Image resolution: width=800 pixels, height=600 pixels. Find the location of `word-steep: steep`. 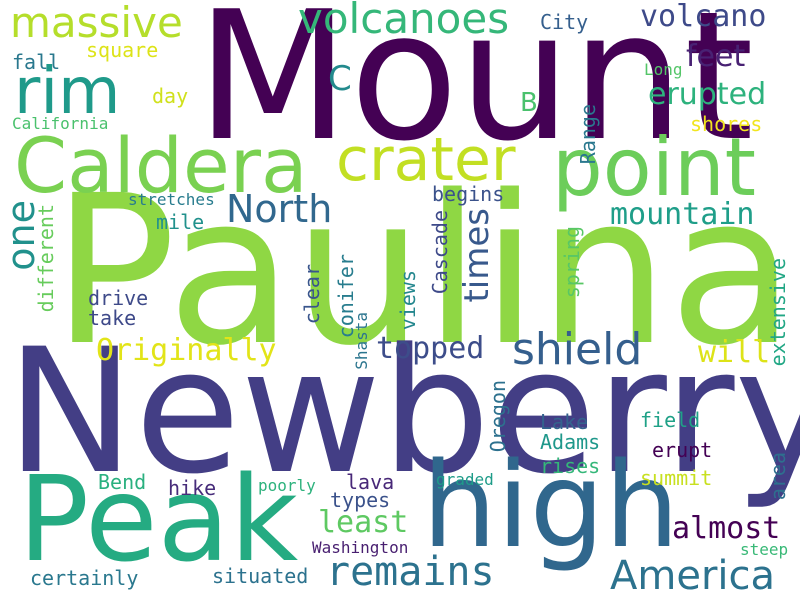

word-steep: steep is located at coordinates (764, 549).